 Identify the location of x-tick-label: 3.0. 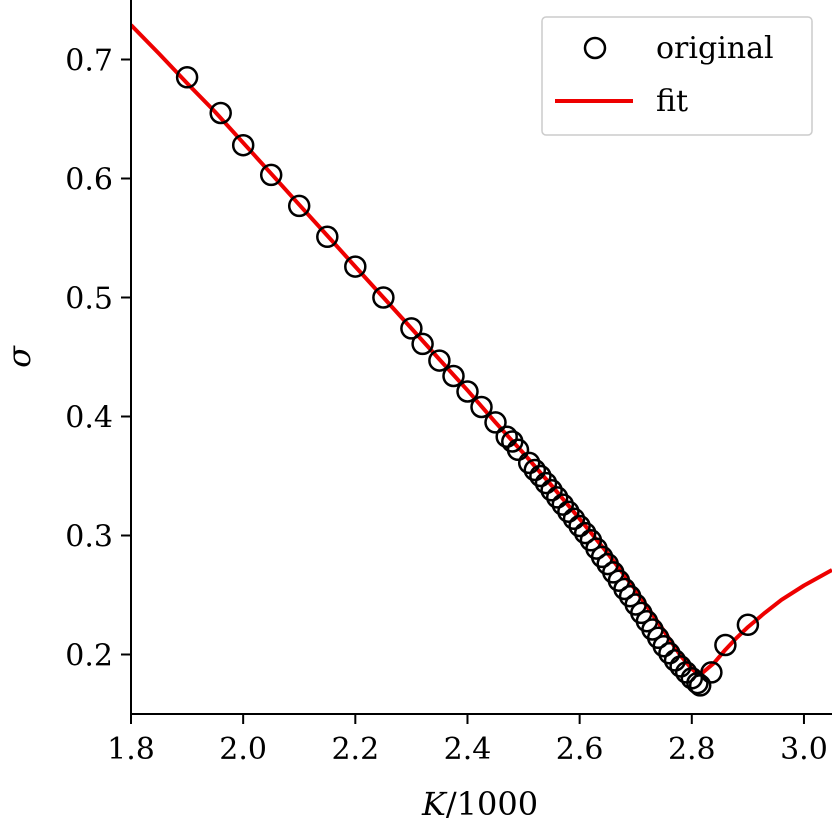
(804, 749).